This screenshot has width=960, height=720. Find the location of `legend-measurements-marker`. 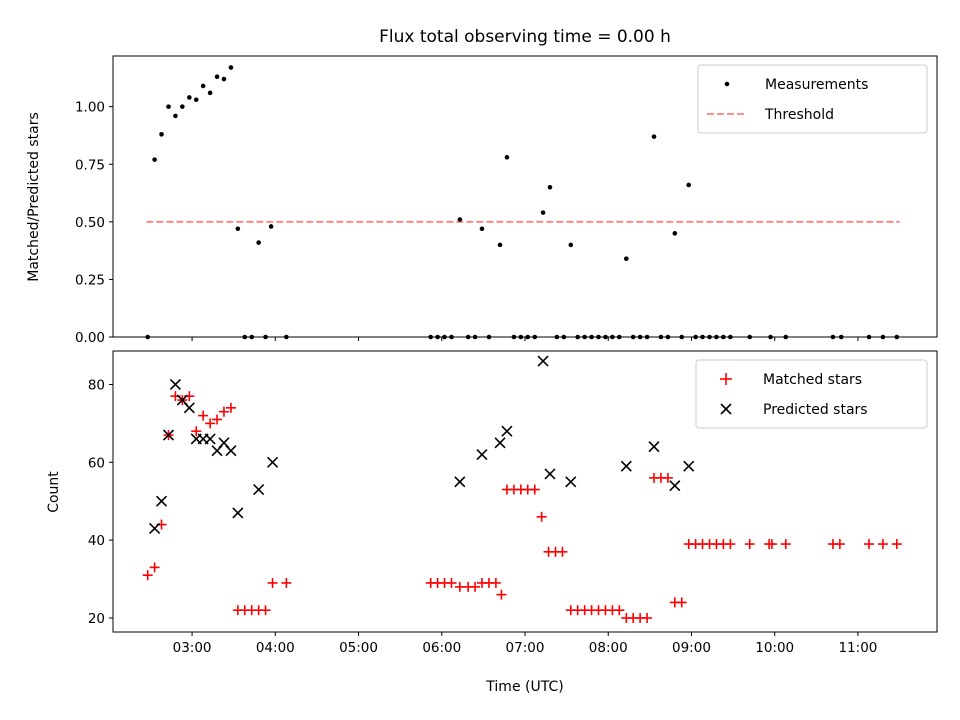

legend-measurements-marker is located at coordinates (727, 84).